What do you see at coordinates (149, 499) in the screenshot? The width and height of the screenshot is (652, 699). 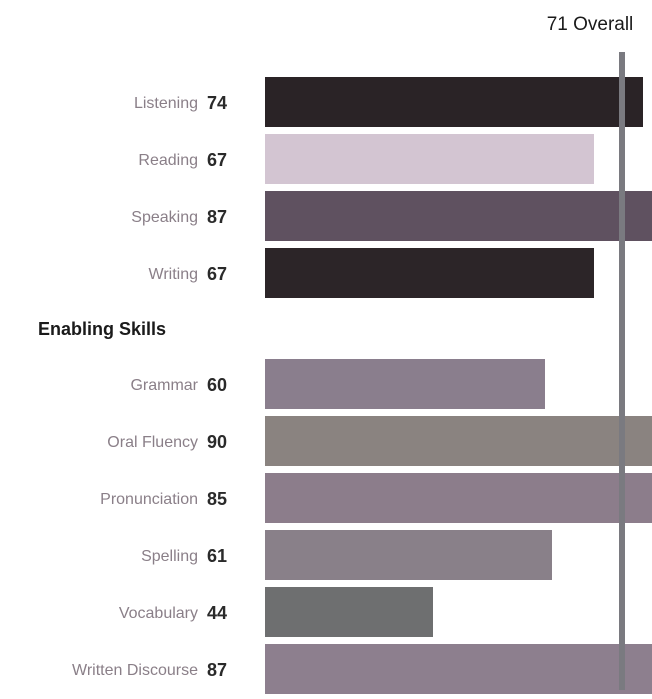 I see `category-label-pronunciation: Pronunciation` at bounding box center [149, 499].